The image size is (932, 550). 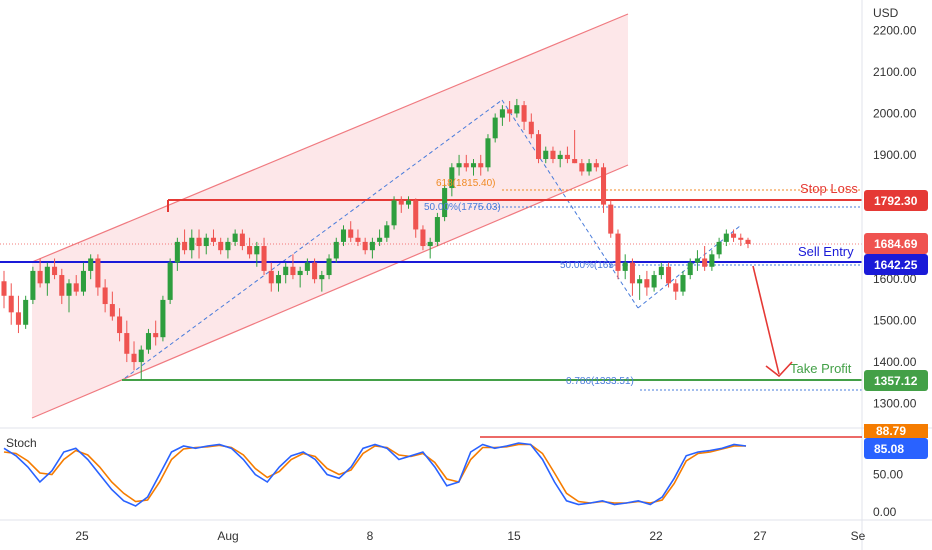 What do you see at coordinates (826, 251) in the screenshot?
I see `sell-entry-label: Sell Entry` at bounding box center [826, 251].